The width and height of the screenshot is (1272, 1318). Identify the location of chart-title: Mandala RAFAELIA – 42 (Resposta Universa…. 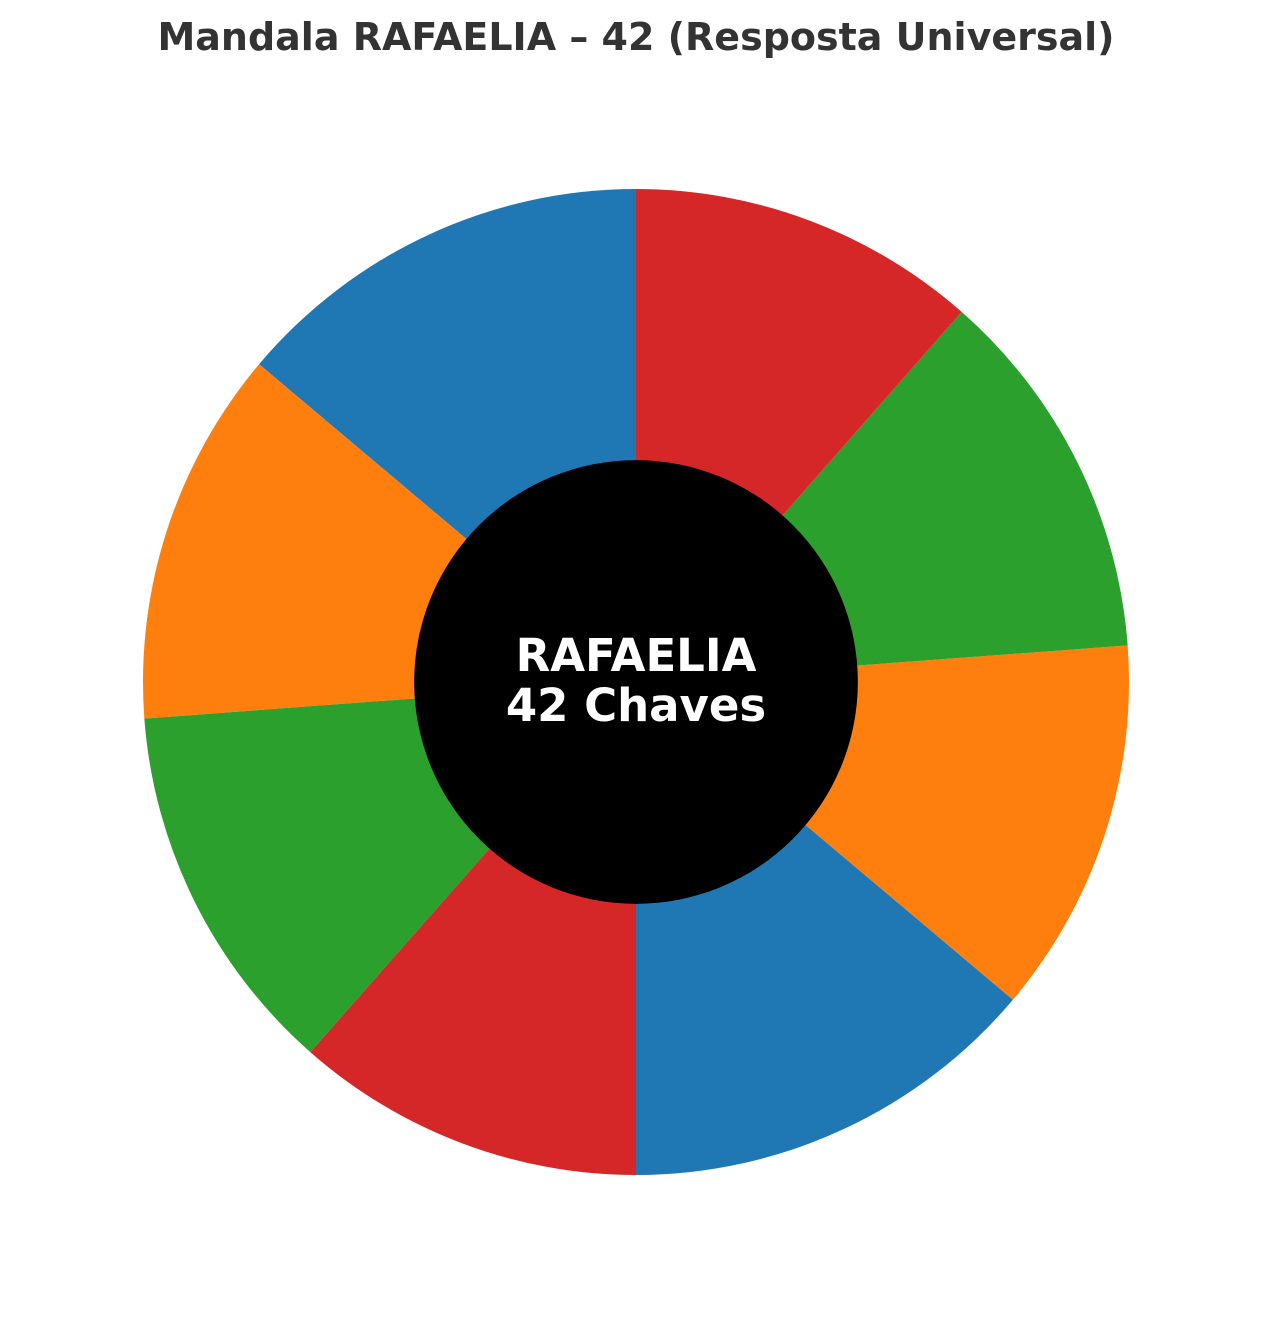
(635, 37).